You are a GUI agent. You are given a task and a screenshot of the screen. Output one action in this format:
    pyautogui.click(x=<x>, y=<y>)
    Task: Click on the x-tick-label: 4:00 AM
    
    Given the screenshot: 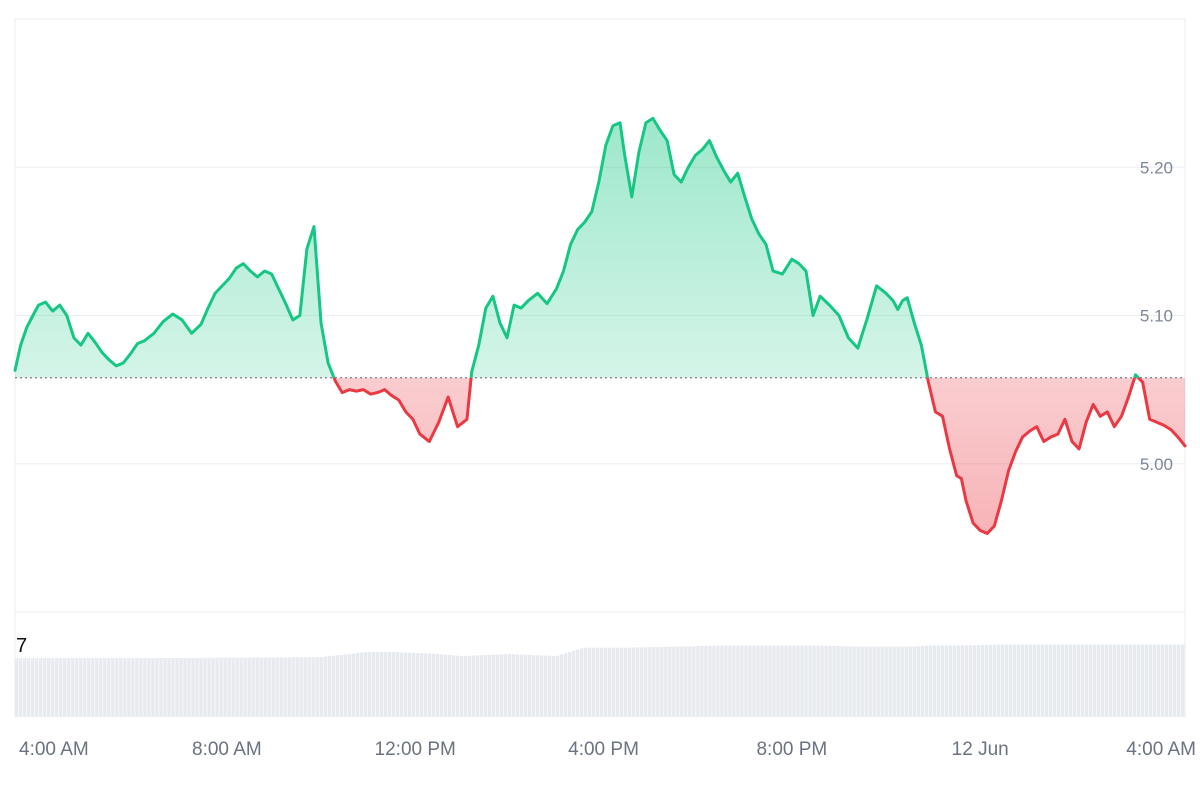 What is the action you would take?
    pyautogui.click(x=54, y=749)
    